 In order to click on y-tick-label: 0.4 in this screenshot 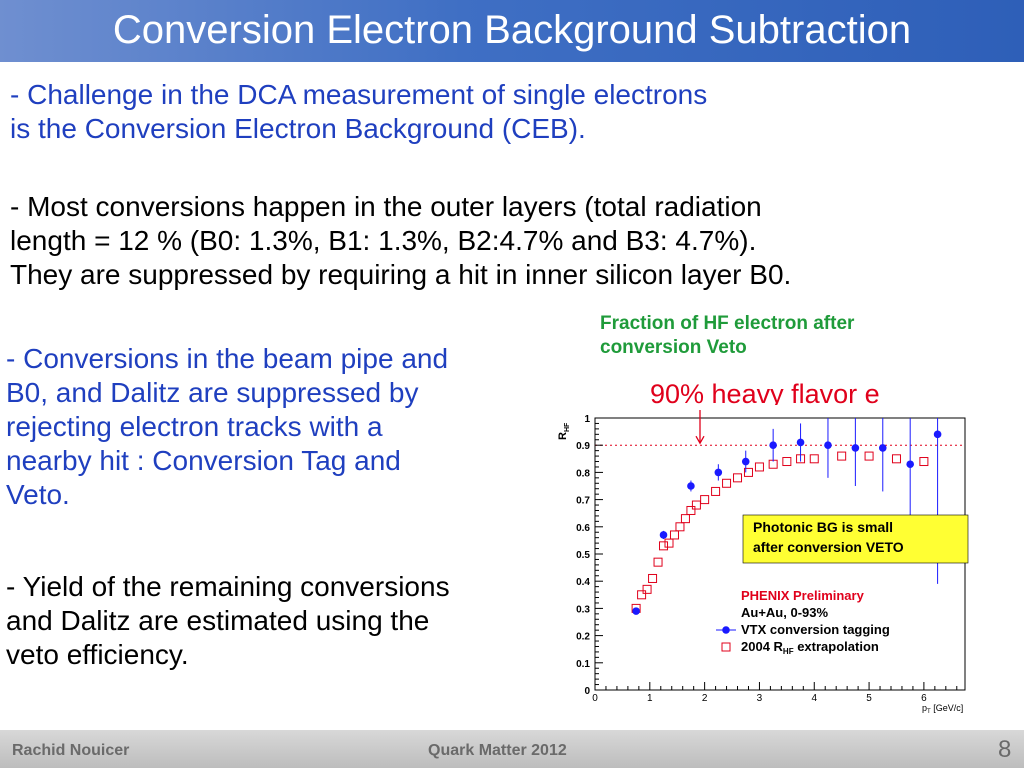, I will do `click(583, 582)`.